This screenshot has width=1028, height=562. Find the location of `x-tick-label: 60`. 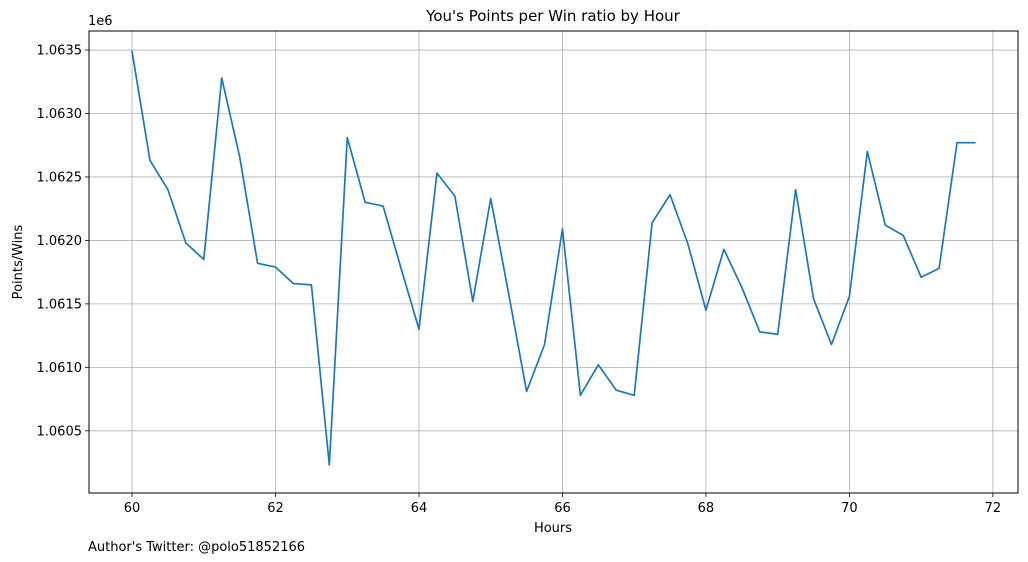

x-tick-label: 60 is located at coordinates (132, 508).